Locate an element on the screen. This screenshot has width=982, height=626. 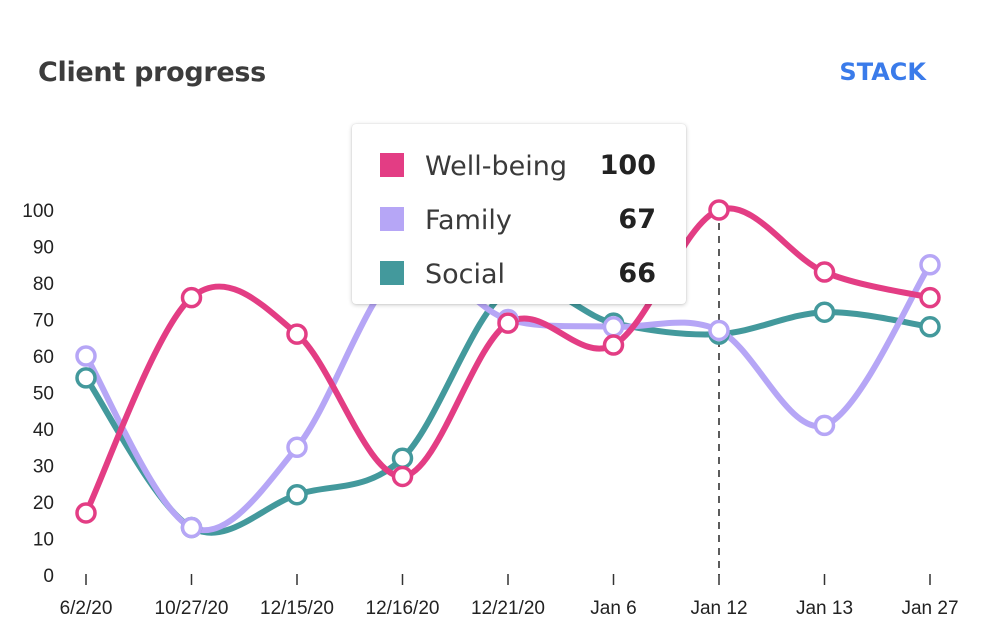
tooltip: Well-being 100 Family 67 Social 66 is located at coordinates (519, 214).